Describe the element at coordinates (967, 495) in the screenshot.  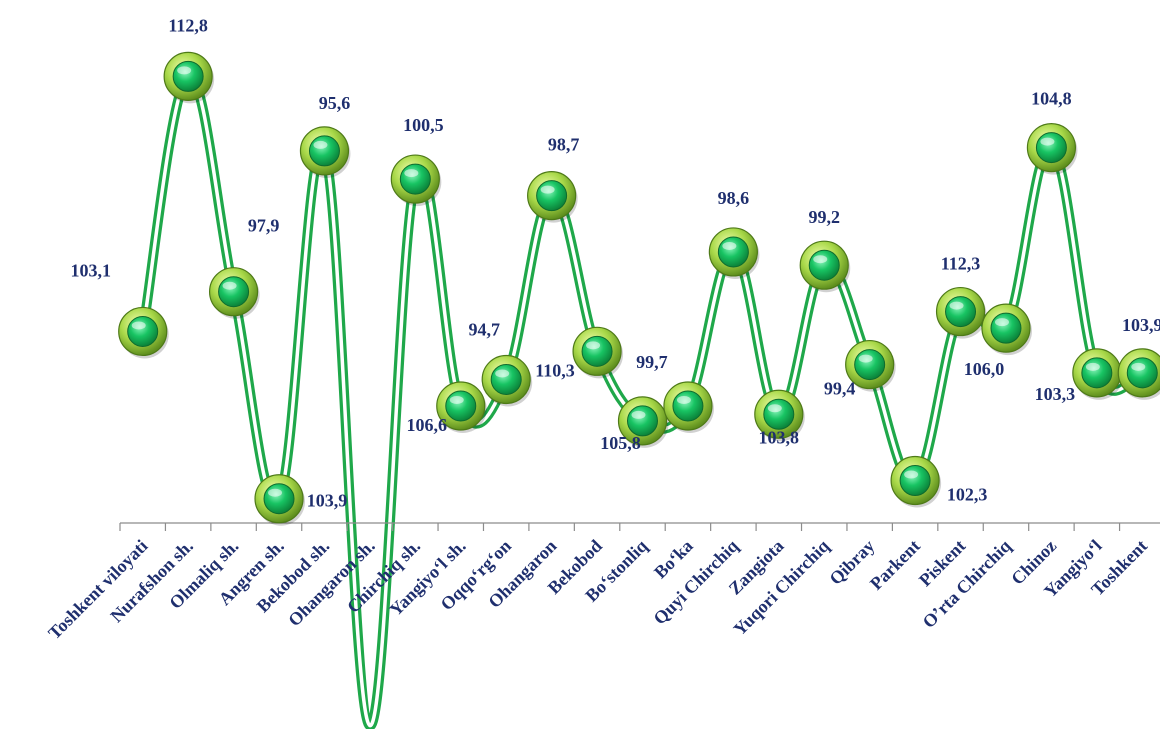
I see `data-label: 102,3` at that location.